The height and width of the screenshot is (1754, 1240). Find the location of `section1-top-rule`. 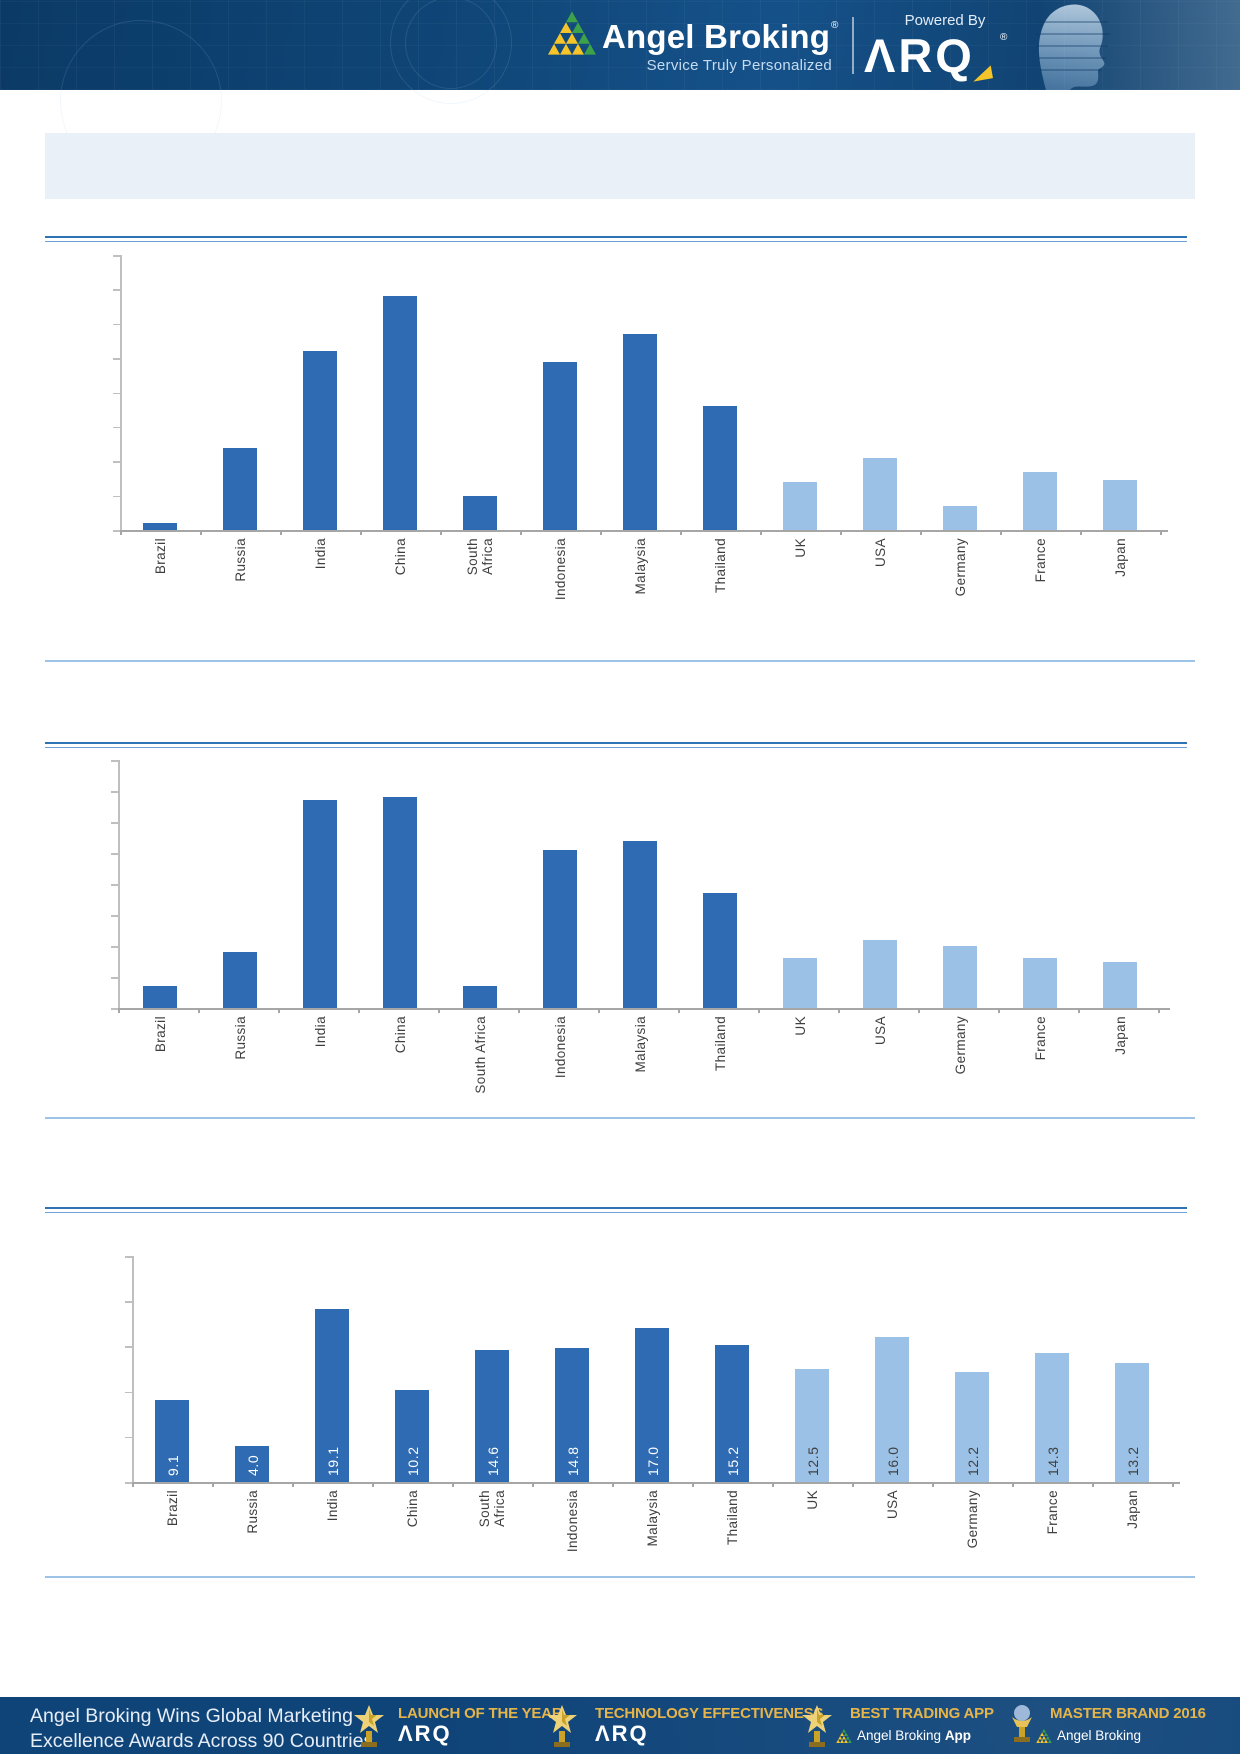

section1-top-rule is located at coordinates (616, 239).